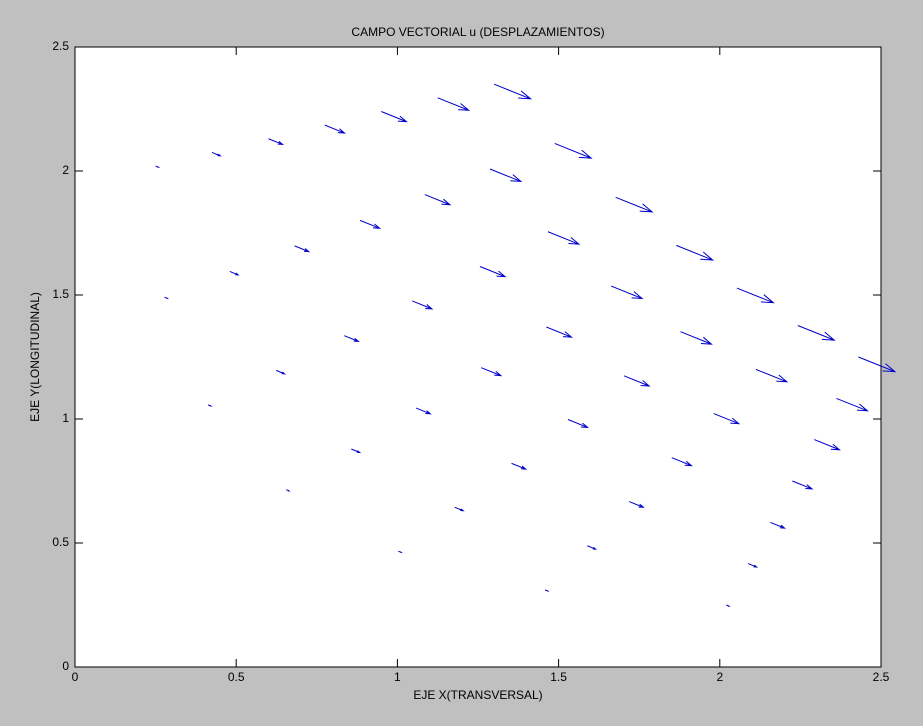 This screenshot has width=923, height=726. Describe the element at coordinates (60, 46) in the screenshot. I see `y-tick-label: 2.5` at that location.